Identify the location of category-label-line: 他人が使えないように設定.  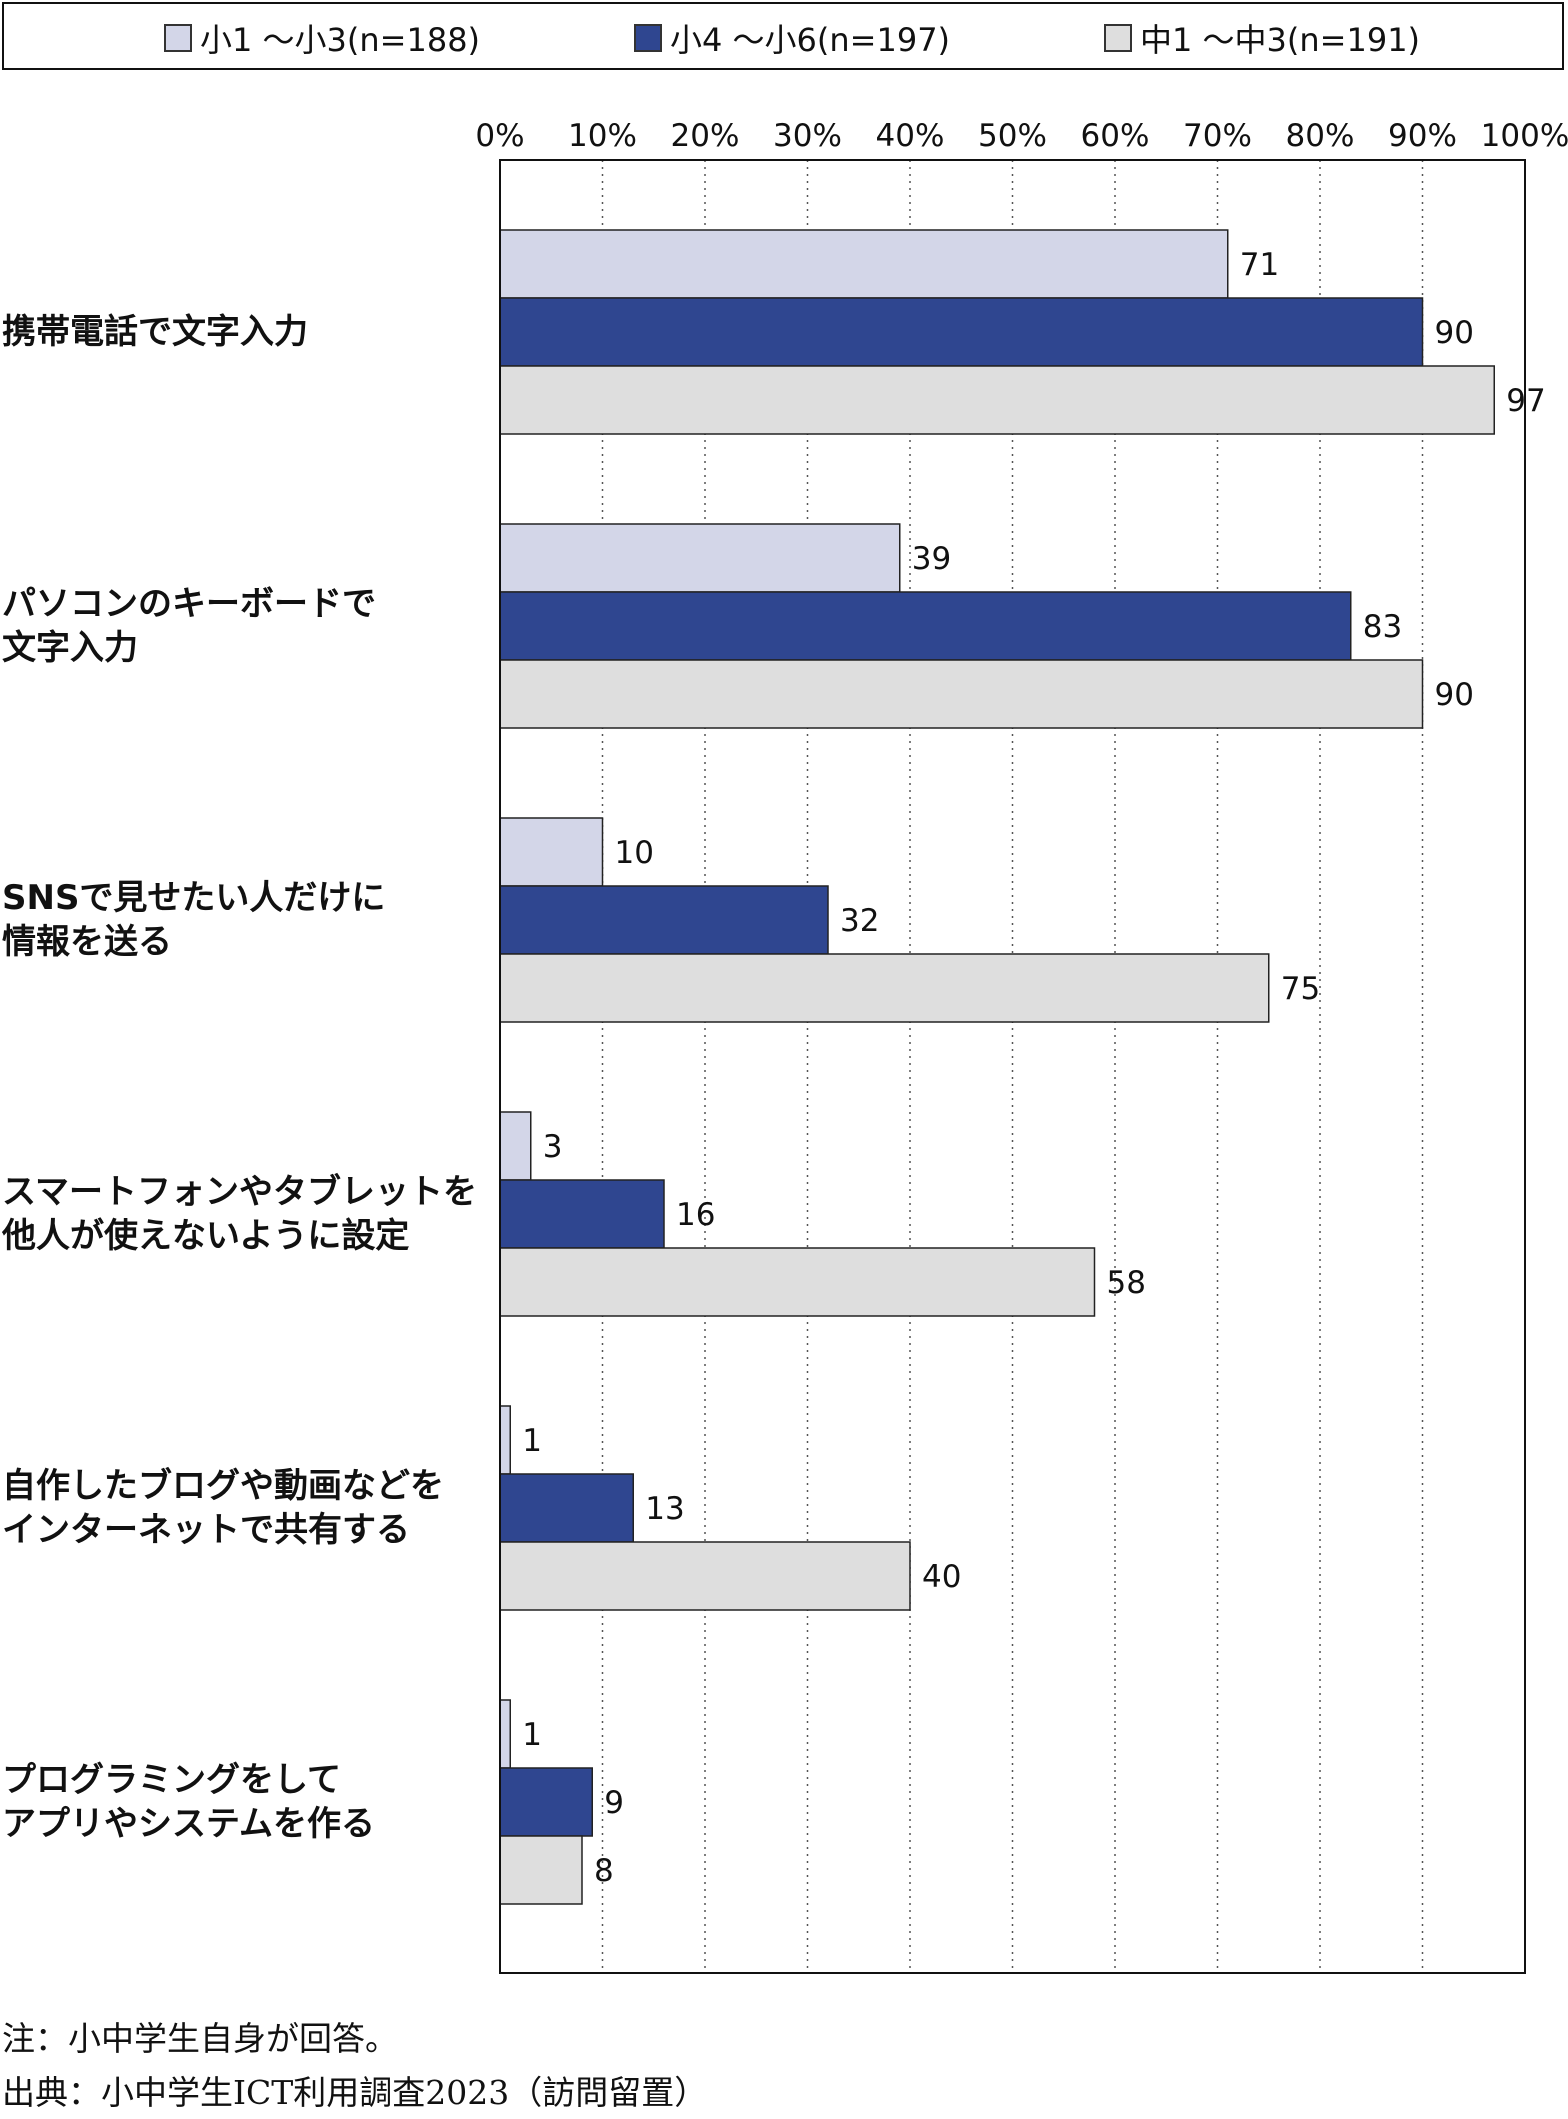
(206, 1236).